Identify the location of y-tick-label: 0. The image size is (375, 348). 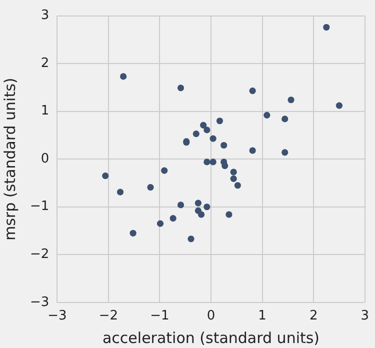
(45, 158).